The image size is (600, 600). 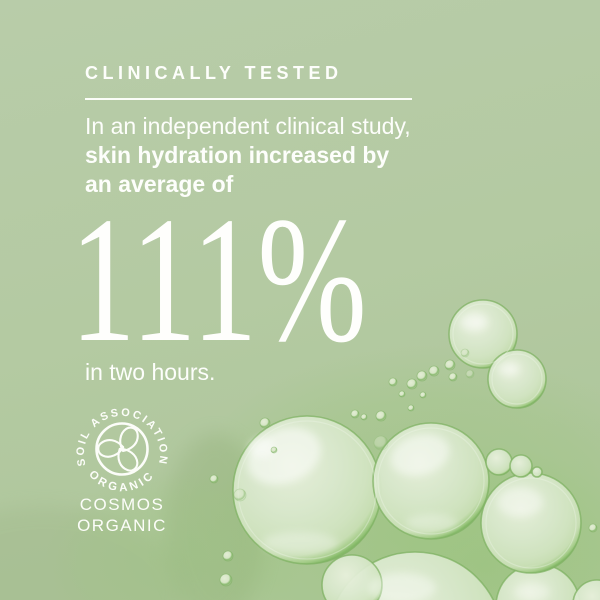 I want to click on cosmos-line: COSMOS, so click(x=122, y=504).